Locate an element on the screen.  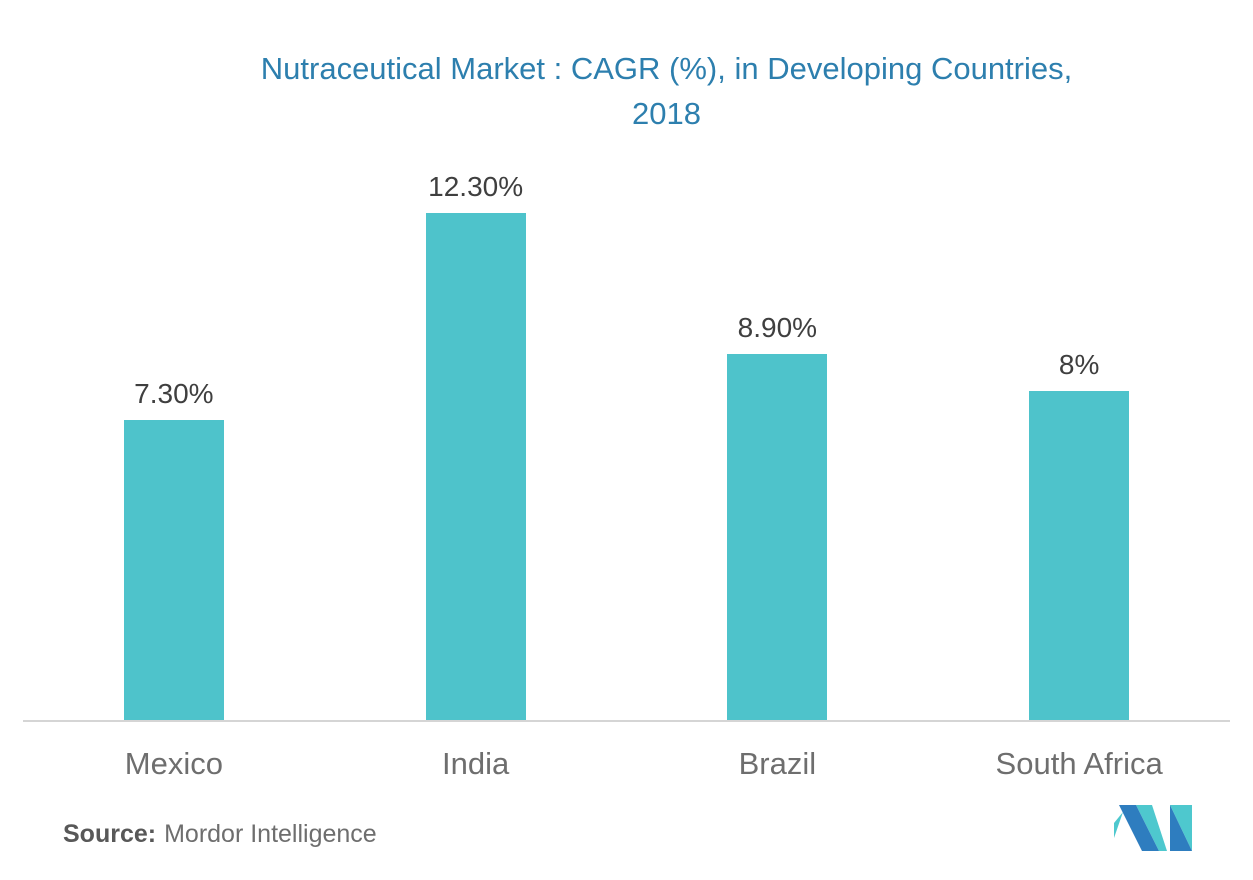
bar-brazil is located at coordinates (777, 538).